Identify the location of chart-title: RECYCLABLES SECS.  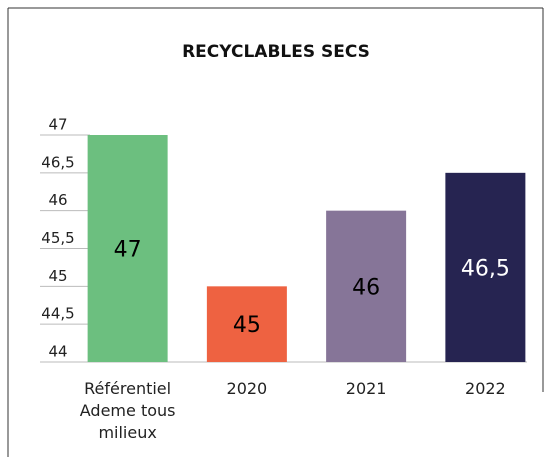
(276, 52).